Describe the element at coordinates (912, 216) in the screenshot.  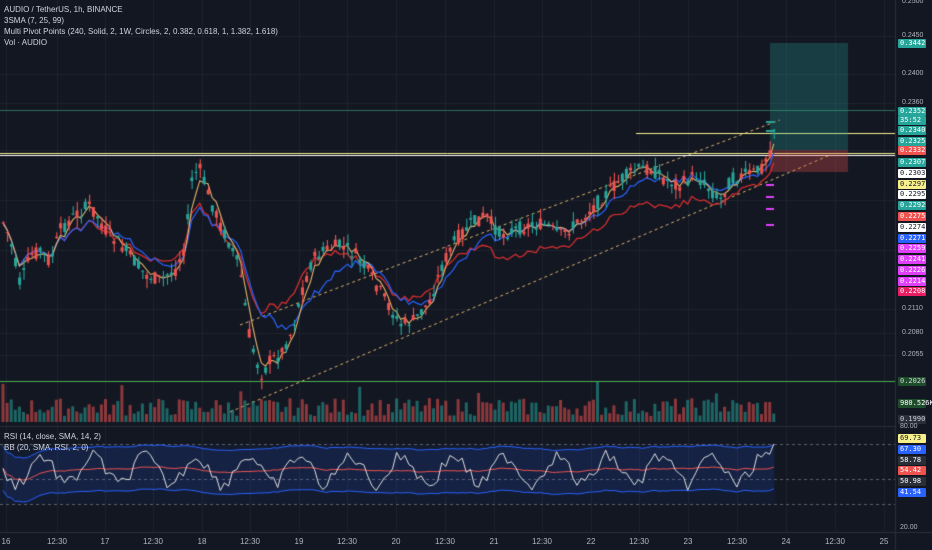
I see `price-tag: 0.2275` at that location.